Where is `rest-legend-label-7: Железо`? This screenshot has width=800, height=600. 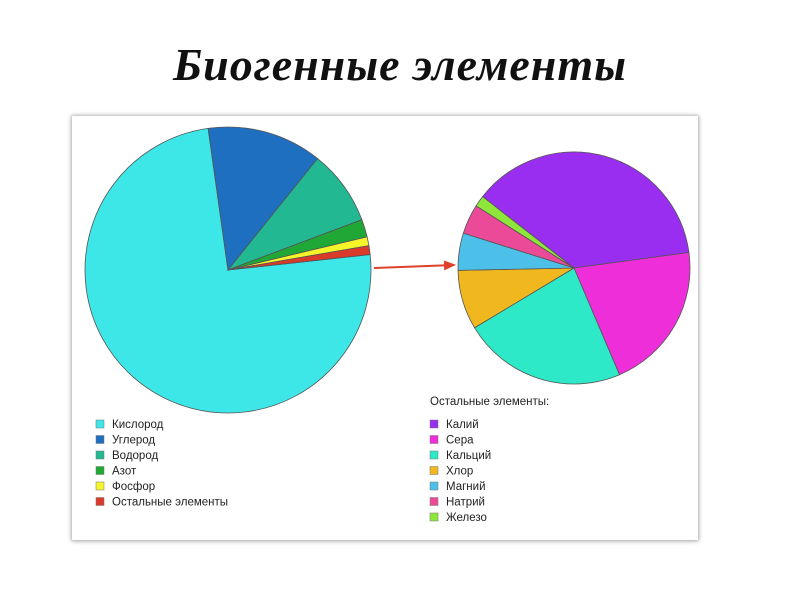
rest-legend-label-7: Железо is located at coordinates (466, 518).